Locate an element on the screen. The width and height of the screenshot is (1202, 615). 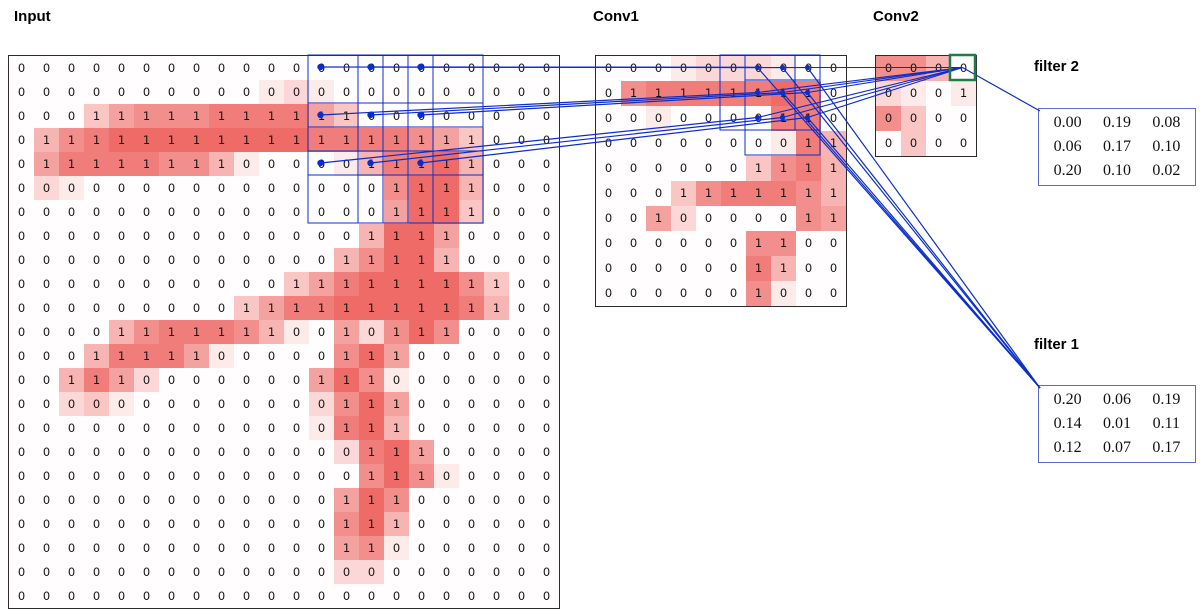
filter-value: 0.06 is located at coordinates (1116, 399).